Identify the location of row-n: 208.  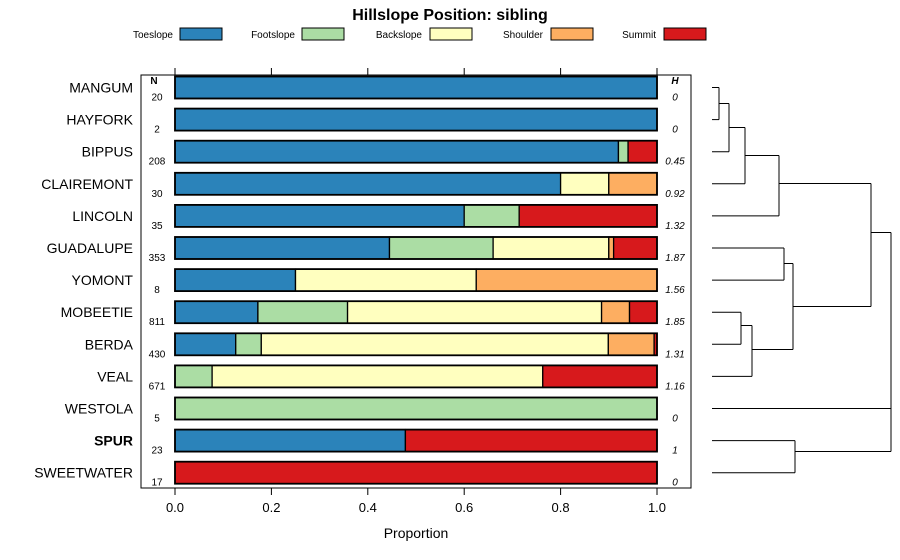
(157, 162).